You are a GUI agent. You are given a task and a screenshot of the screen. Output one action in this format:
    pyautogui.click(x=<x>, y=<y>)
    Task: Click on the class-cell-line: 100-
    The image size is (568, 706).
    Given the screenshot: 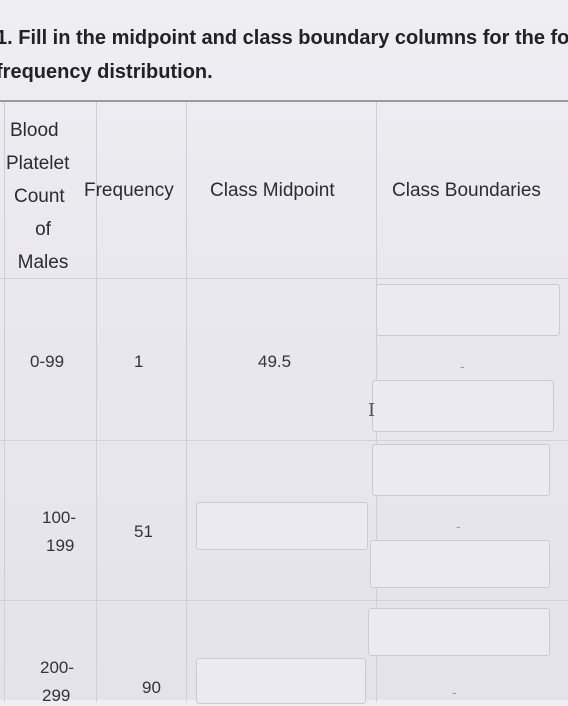 What is the action you would take?
    pyautogui.click(x=59, y=517)
    